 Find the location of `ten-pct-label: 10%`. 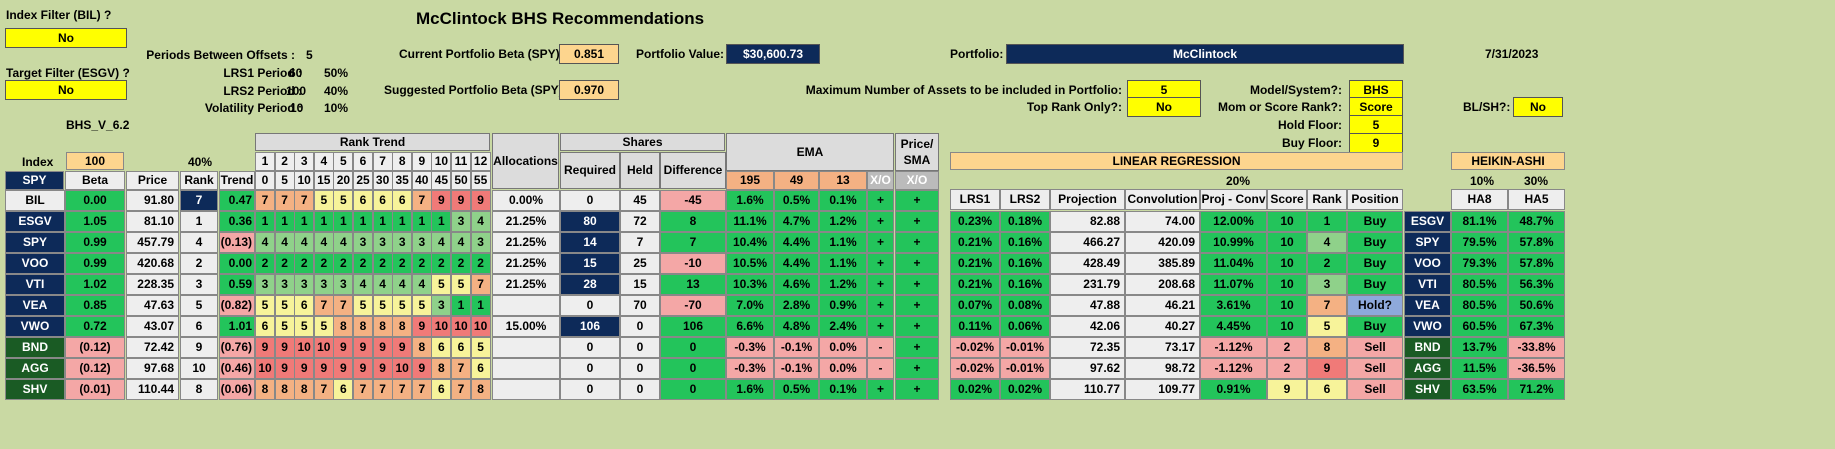

ten-pct-label: 10% is located at coordinates (1482, 181).